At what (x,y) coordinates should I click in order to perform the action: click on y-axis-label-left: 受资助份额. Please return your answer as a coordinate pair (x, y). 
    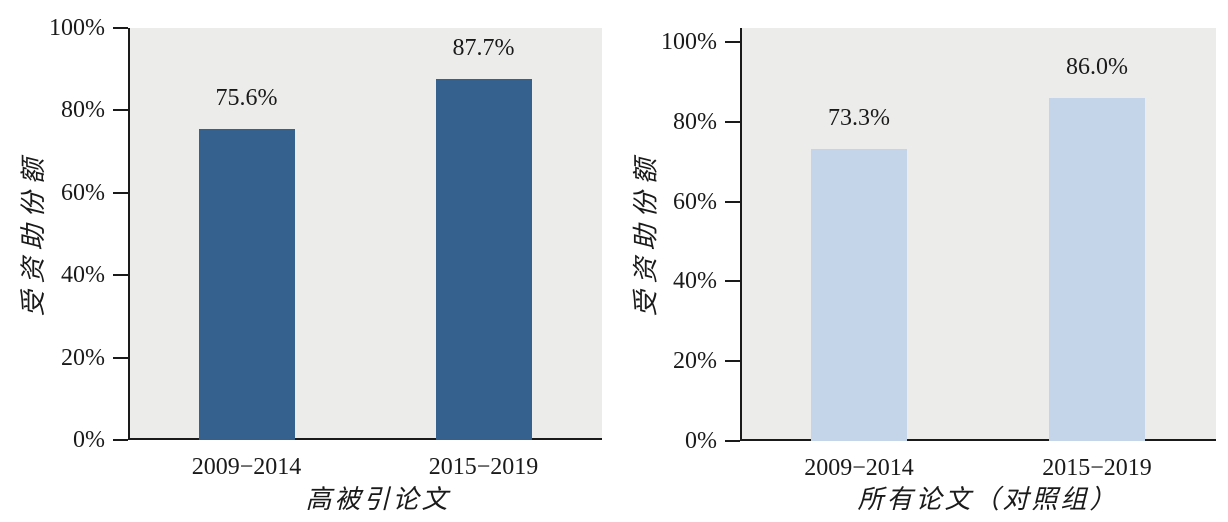
    Looking at the image, I should click on (33, 234).